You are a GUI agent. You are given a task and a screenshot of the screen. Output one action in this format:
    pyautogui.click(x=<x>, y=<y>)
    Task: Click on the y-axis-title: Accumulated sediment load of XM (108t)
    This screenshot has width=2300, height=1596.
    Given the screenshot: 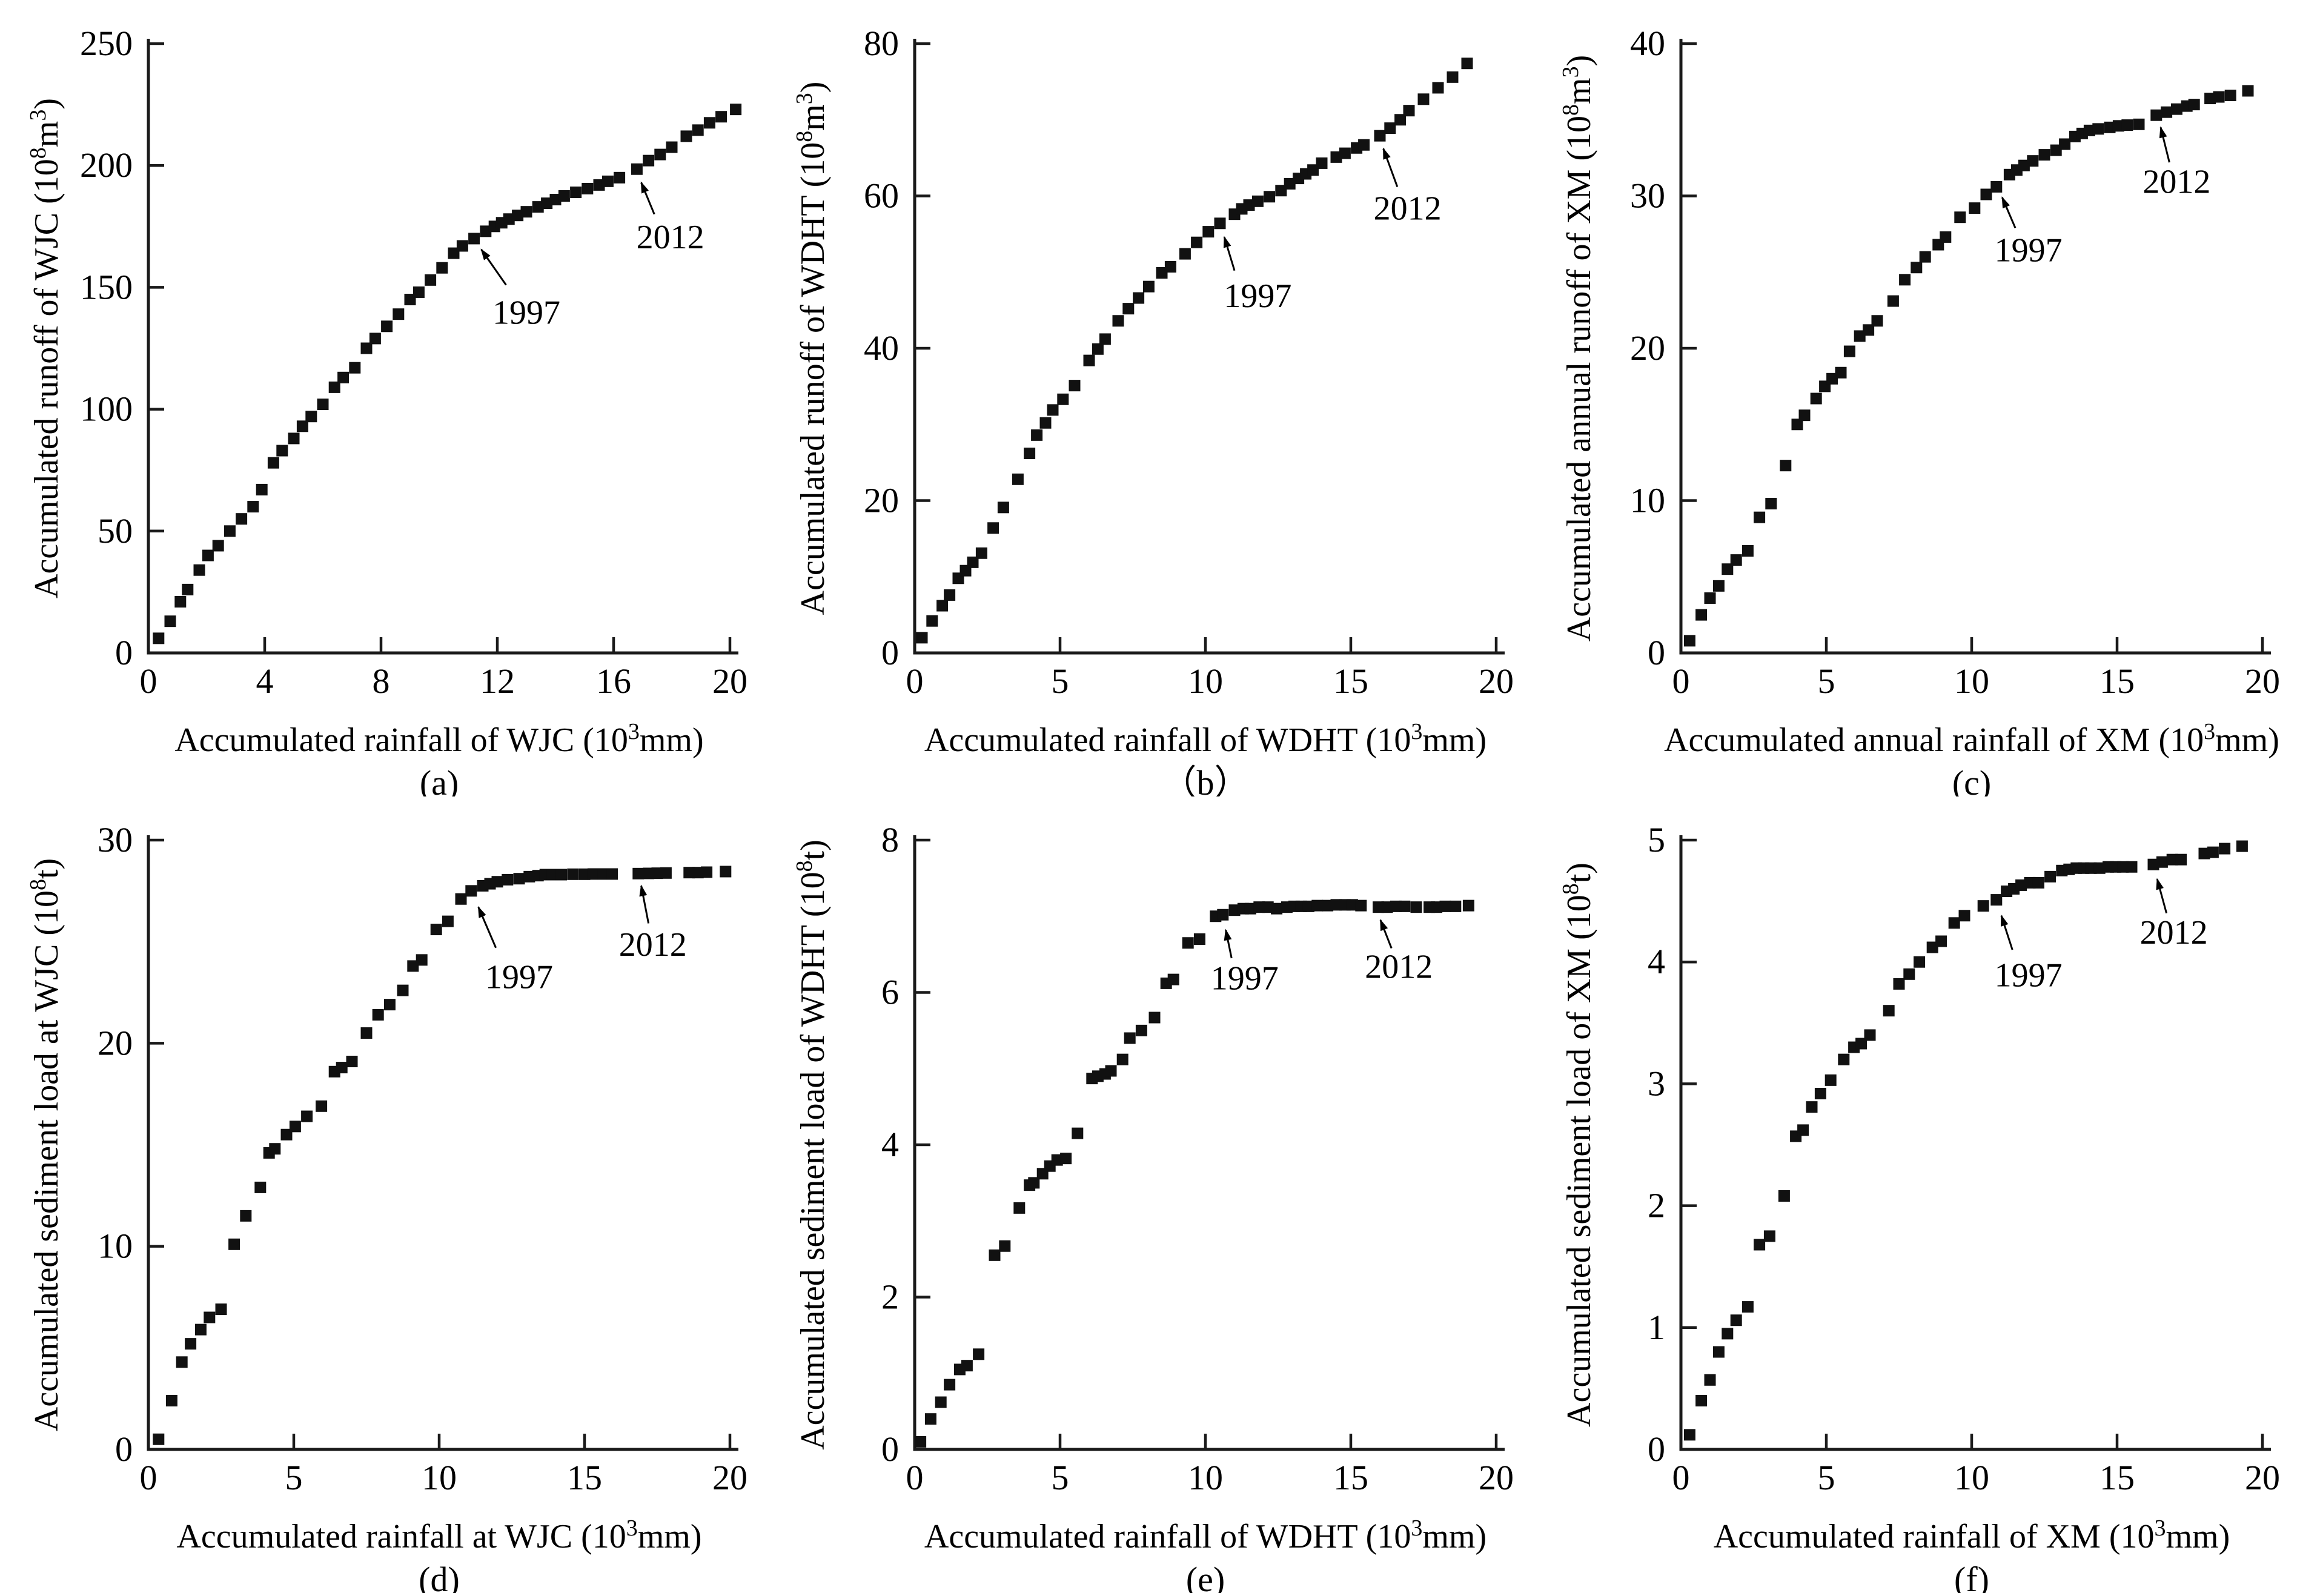 What is the action you would take?
    pyautogui.click(x=1578, y=1145)
    